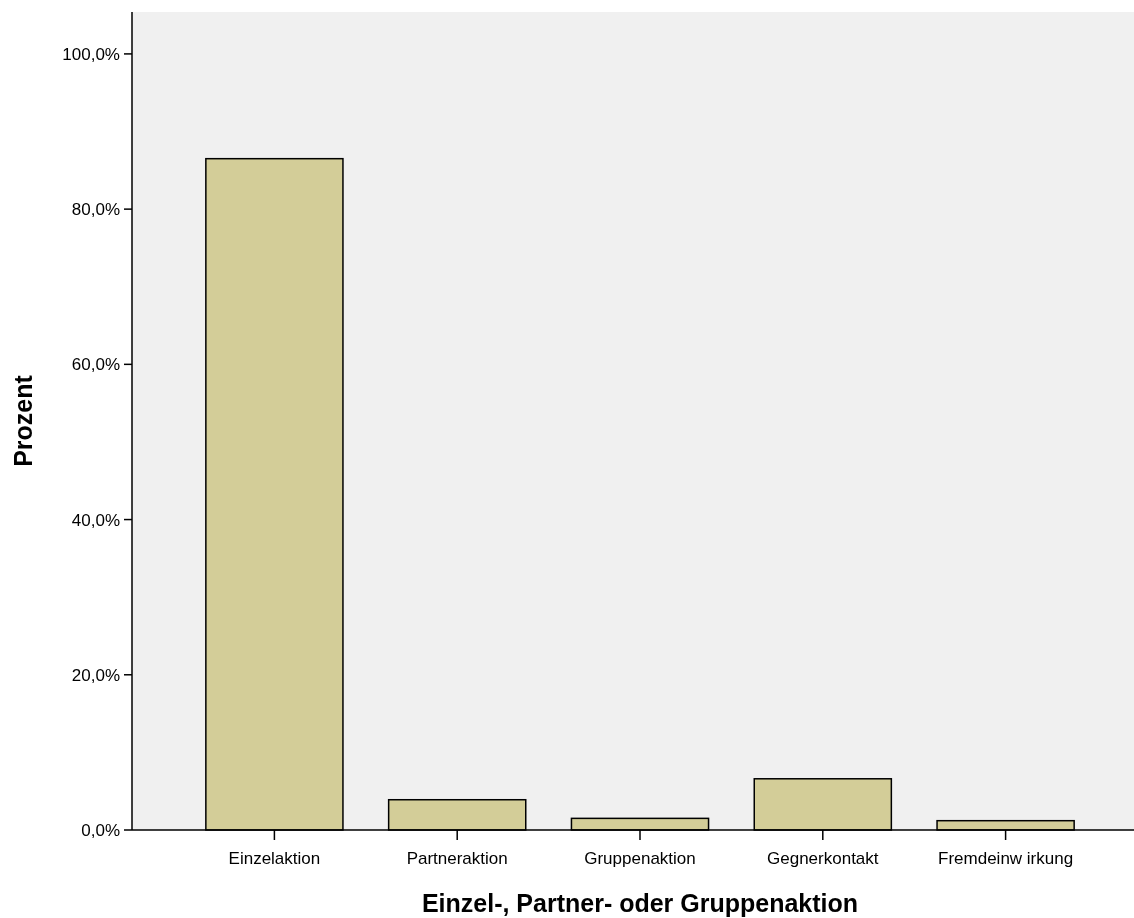  I want to click on x-tick-label: Einzelaktion, so click(274, 858).